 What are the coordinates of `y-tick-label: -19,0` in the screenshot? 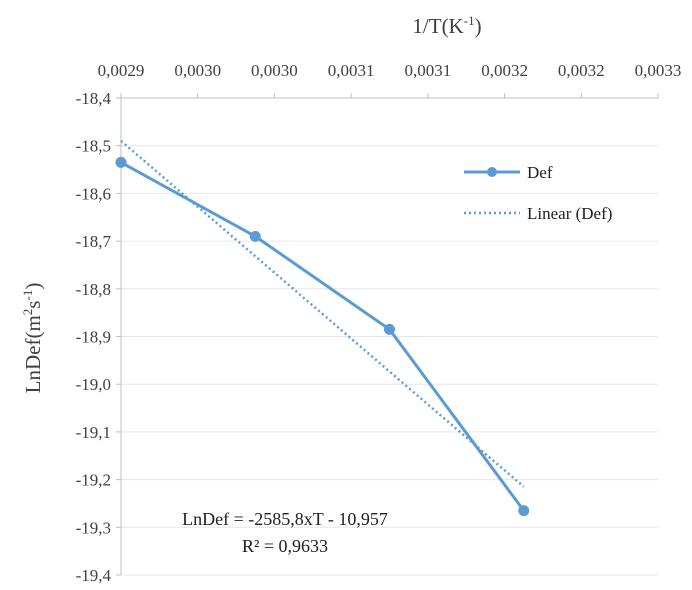 It's located at (93, 384).